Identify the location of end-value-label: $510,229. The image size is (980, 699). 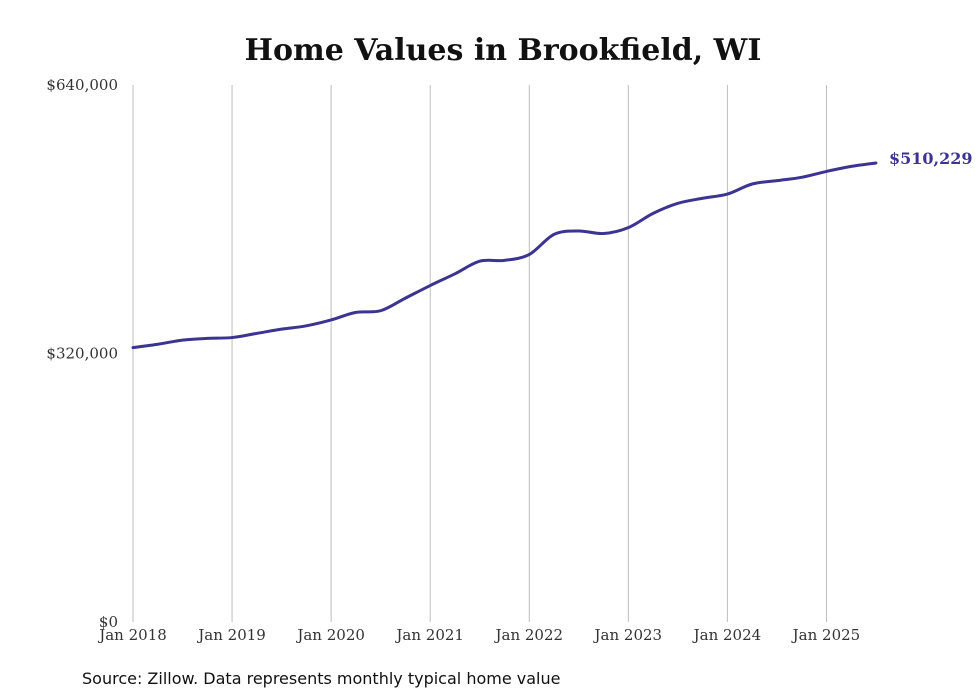
(931, 158).